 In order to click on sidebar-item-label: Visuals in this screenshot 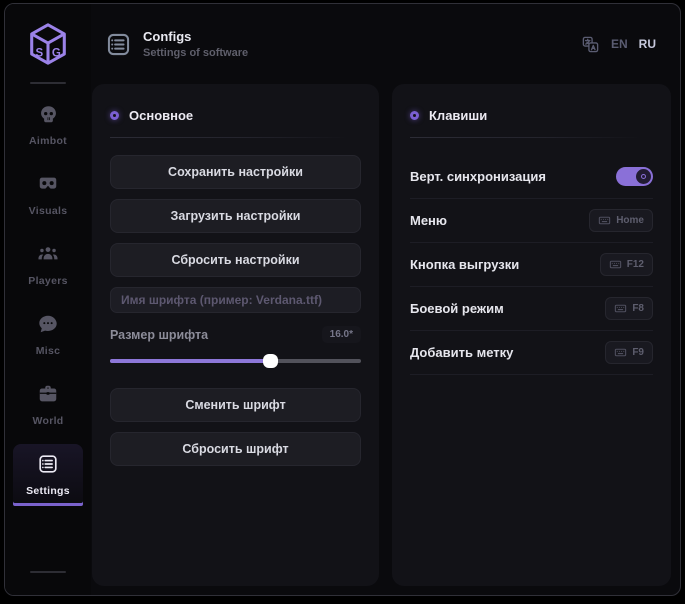, I will do `click(48, 211)`.